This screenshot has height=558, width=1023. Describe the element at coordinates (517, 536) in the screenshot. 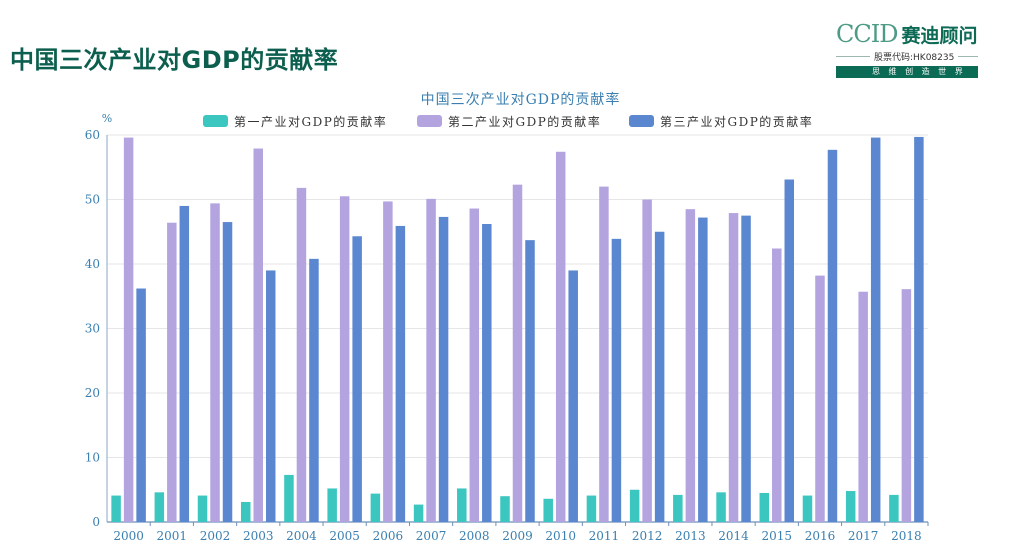

I see `x-tick-label: 2009` at that location.